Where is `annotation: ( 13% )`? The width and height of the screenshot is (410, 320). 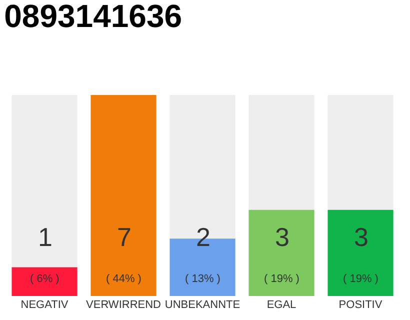
annotation: ( 13% ) is located at coordinates (202, 279).